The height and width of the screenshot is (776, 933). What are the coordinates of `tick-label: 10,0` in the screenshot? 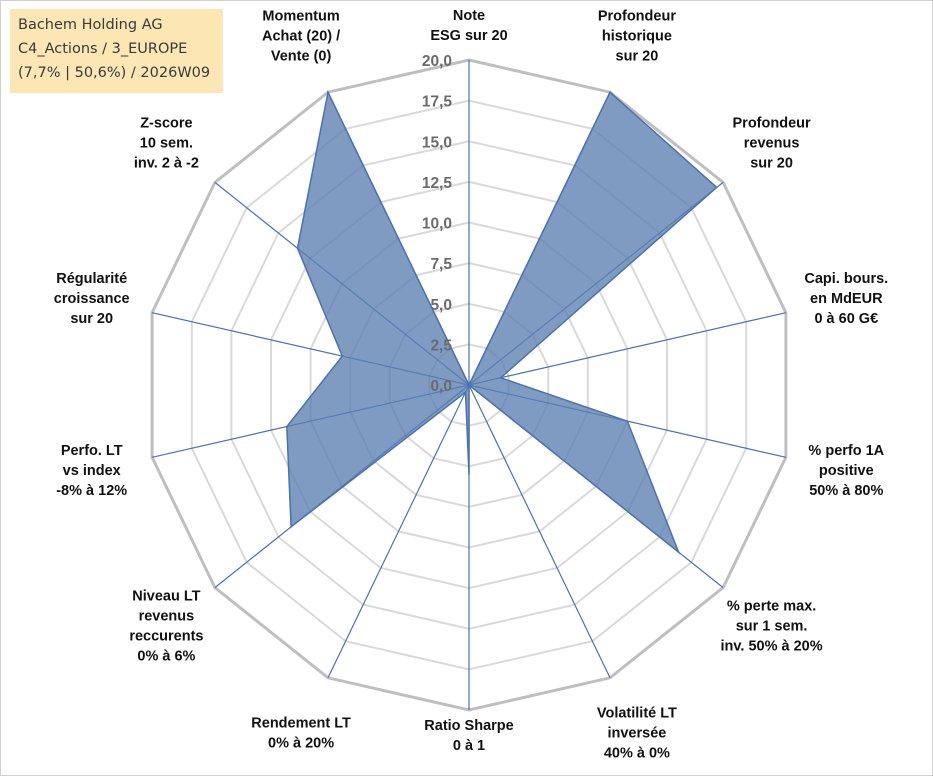 It's located at (437, 224).